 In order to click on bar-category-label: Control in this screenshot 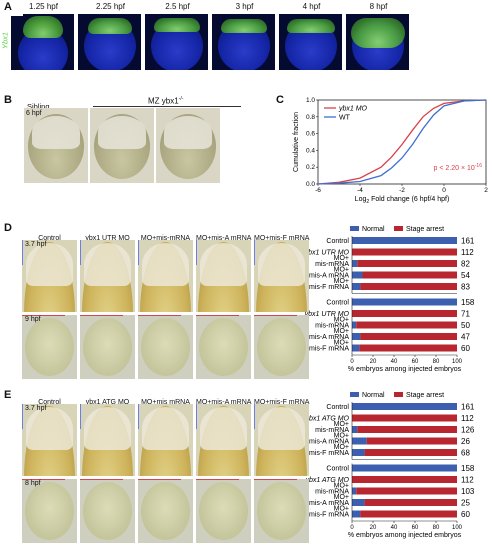, I will do `click(337, 303)`.